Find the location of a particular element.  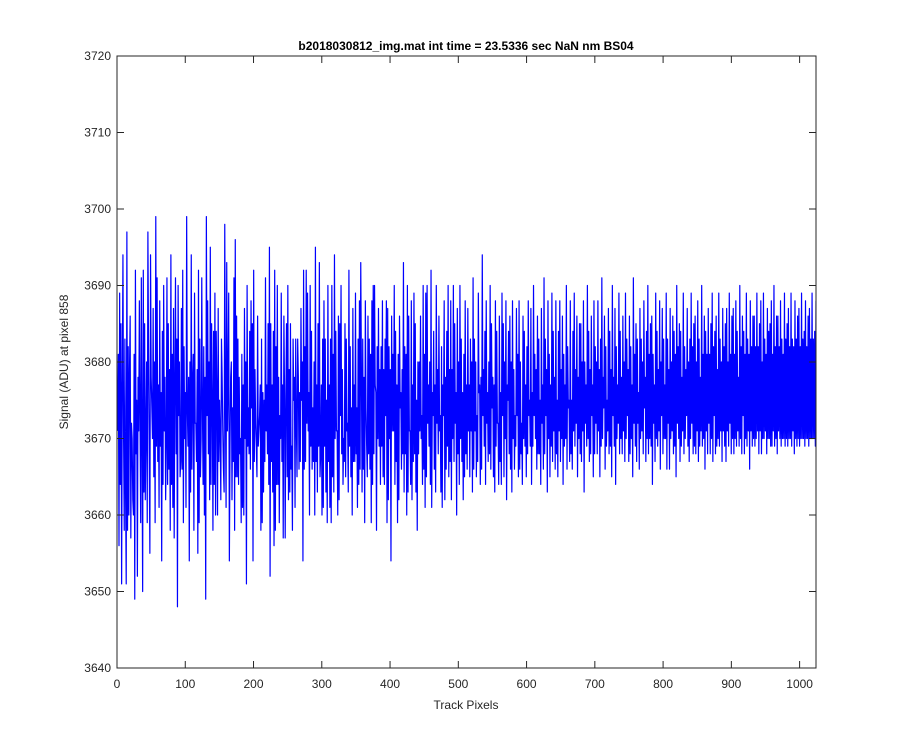

x-tick-label: 0 is located at coordinates (117, 684).